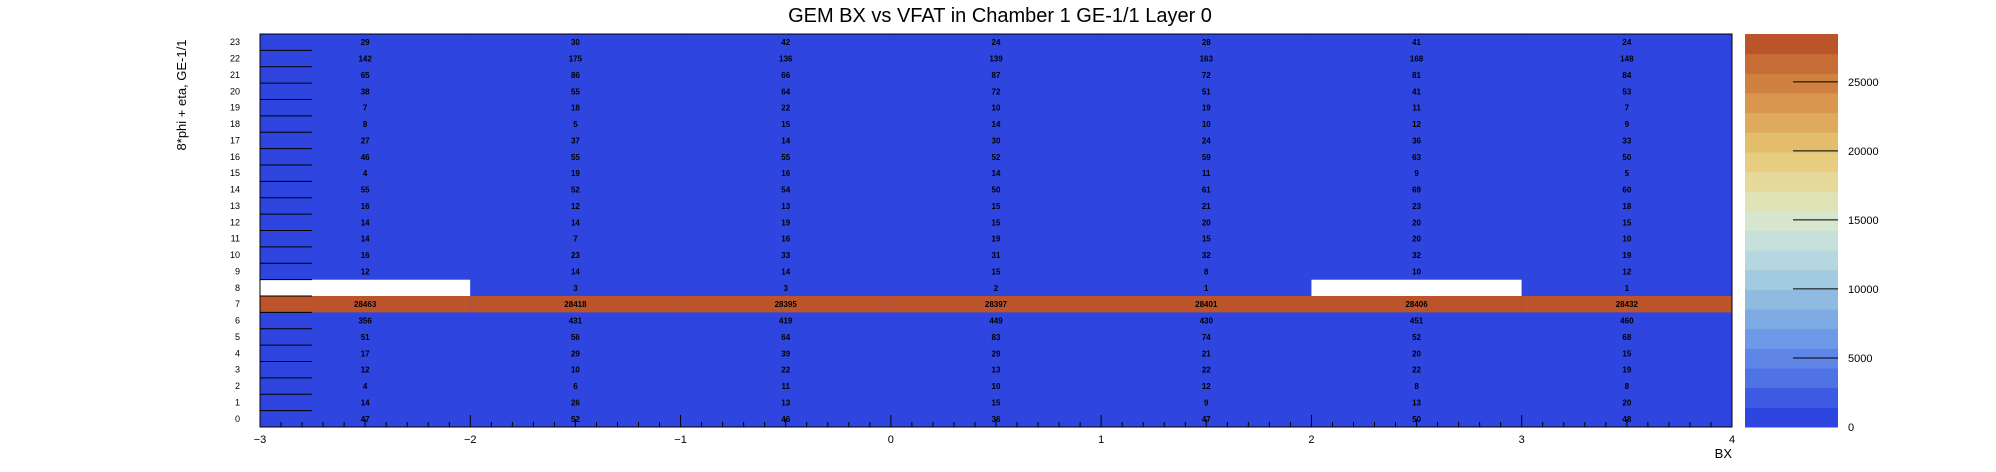 The image size is (1996, 472). I want to click on colorbar-tick-label: 5000, so click(1860, 359).